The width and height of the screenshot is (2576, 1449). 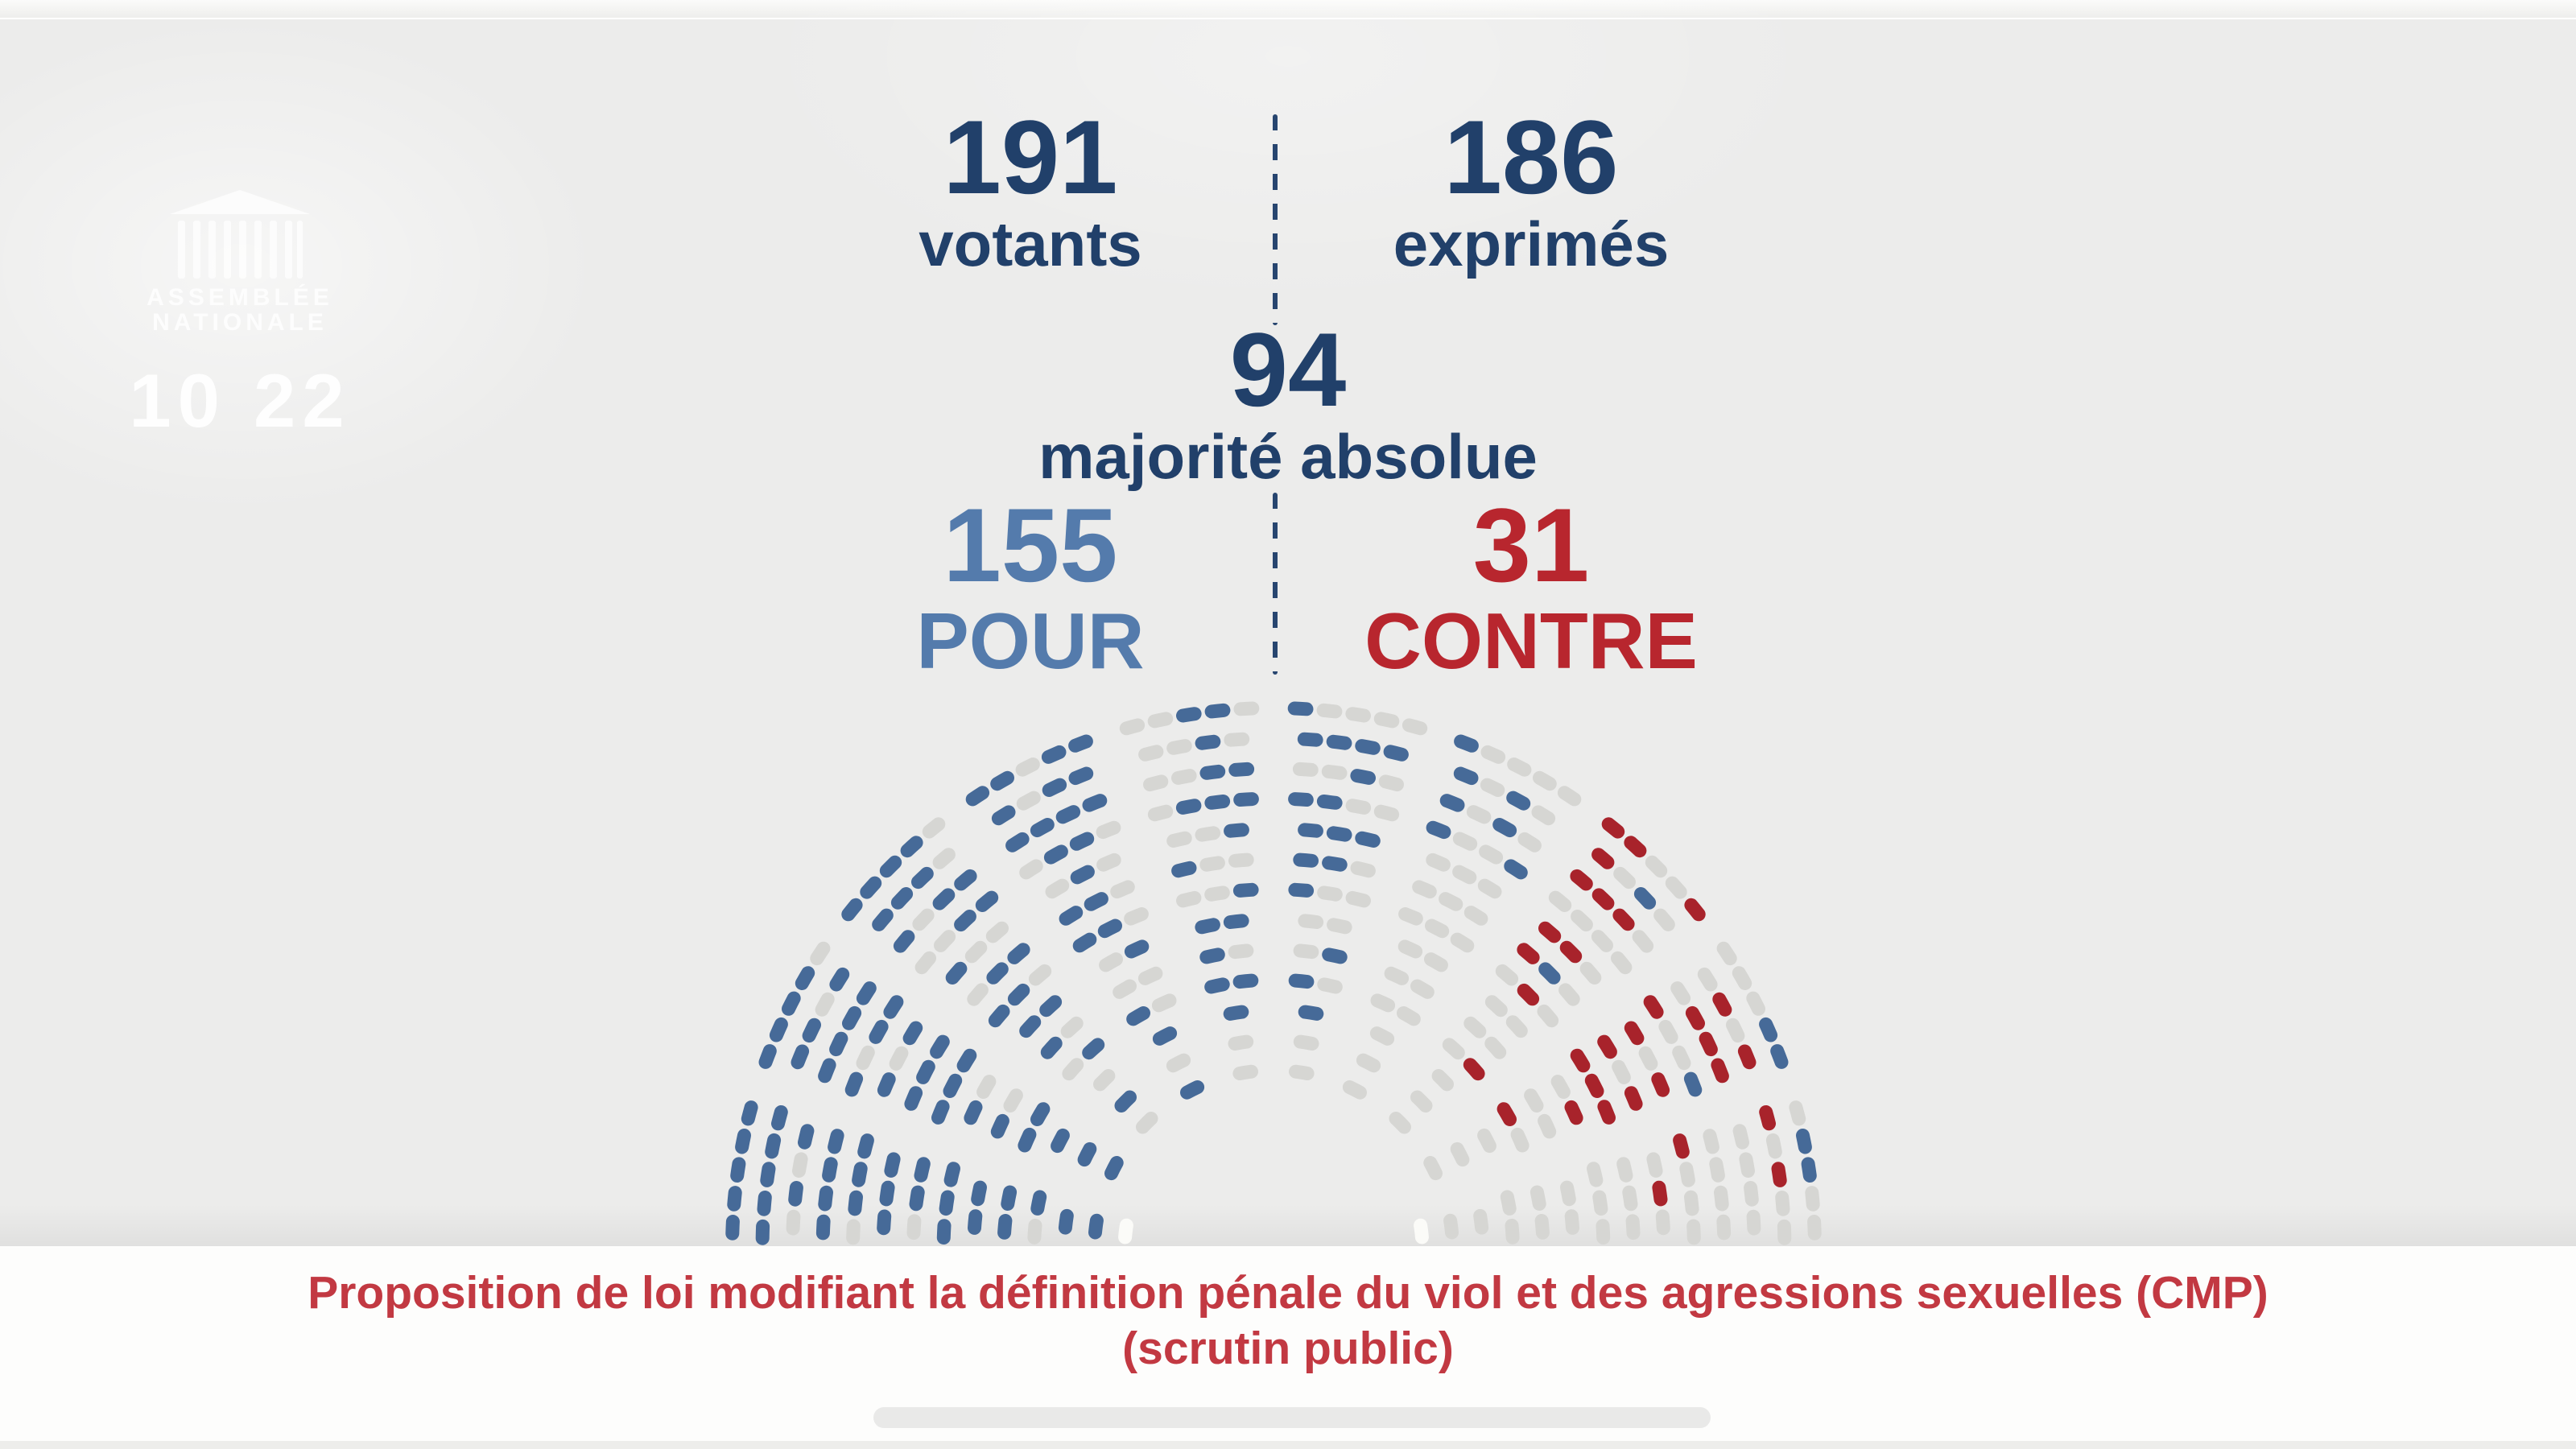 I want to click on pour-block: 155 POUR, so click(x=1030, y=584).